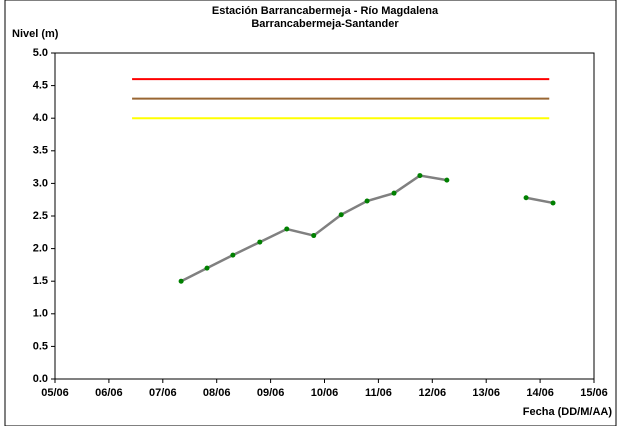  Describe the element at coordinates (109, 393) in the screenshot. I see `x-tick-label: 06/06` at that location.